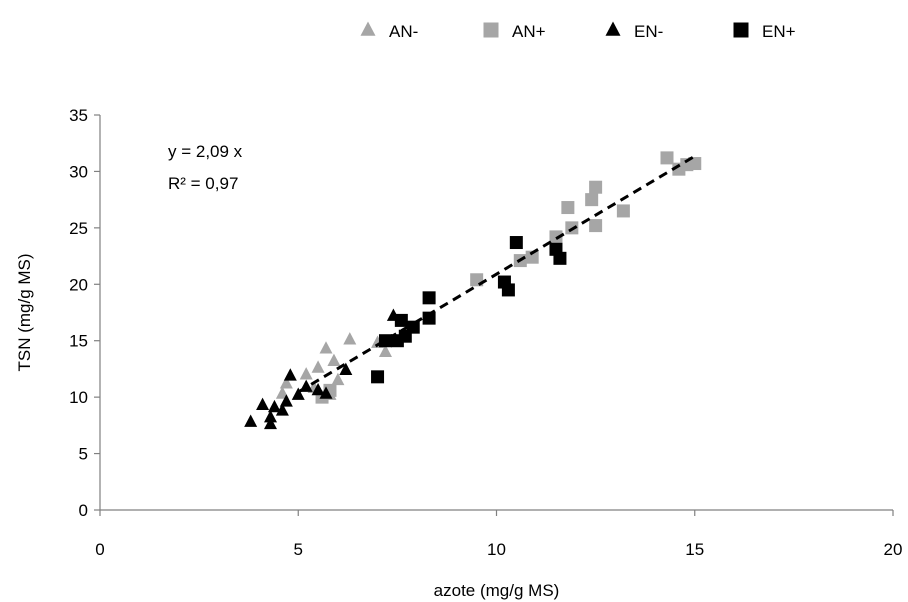 The image size is (908, 602). Describe the element at coordinates (779, 31) in the screenshot. I see `legend-label: EN+` at that location.